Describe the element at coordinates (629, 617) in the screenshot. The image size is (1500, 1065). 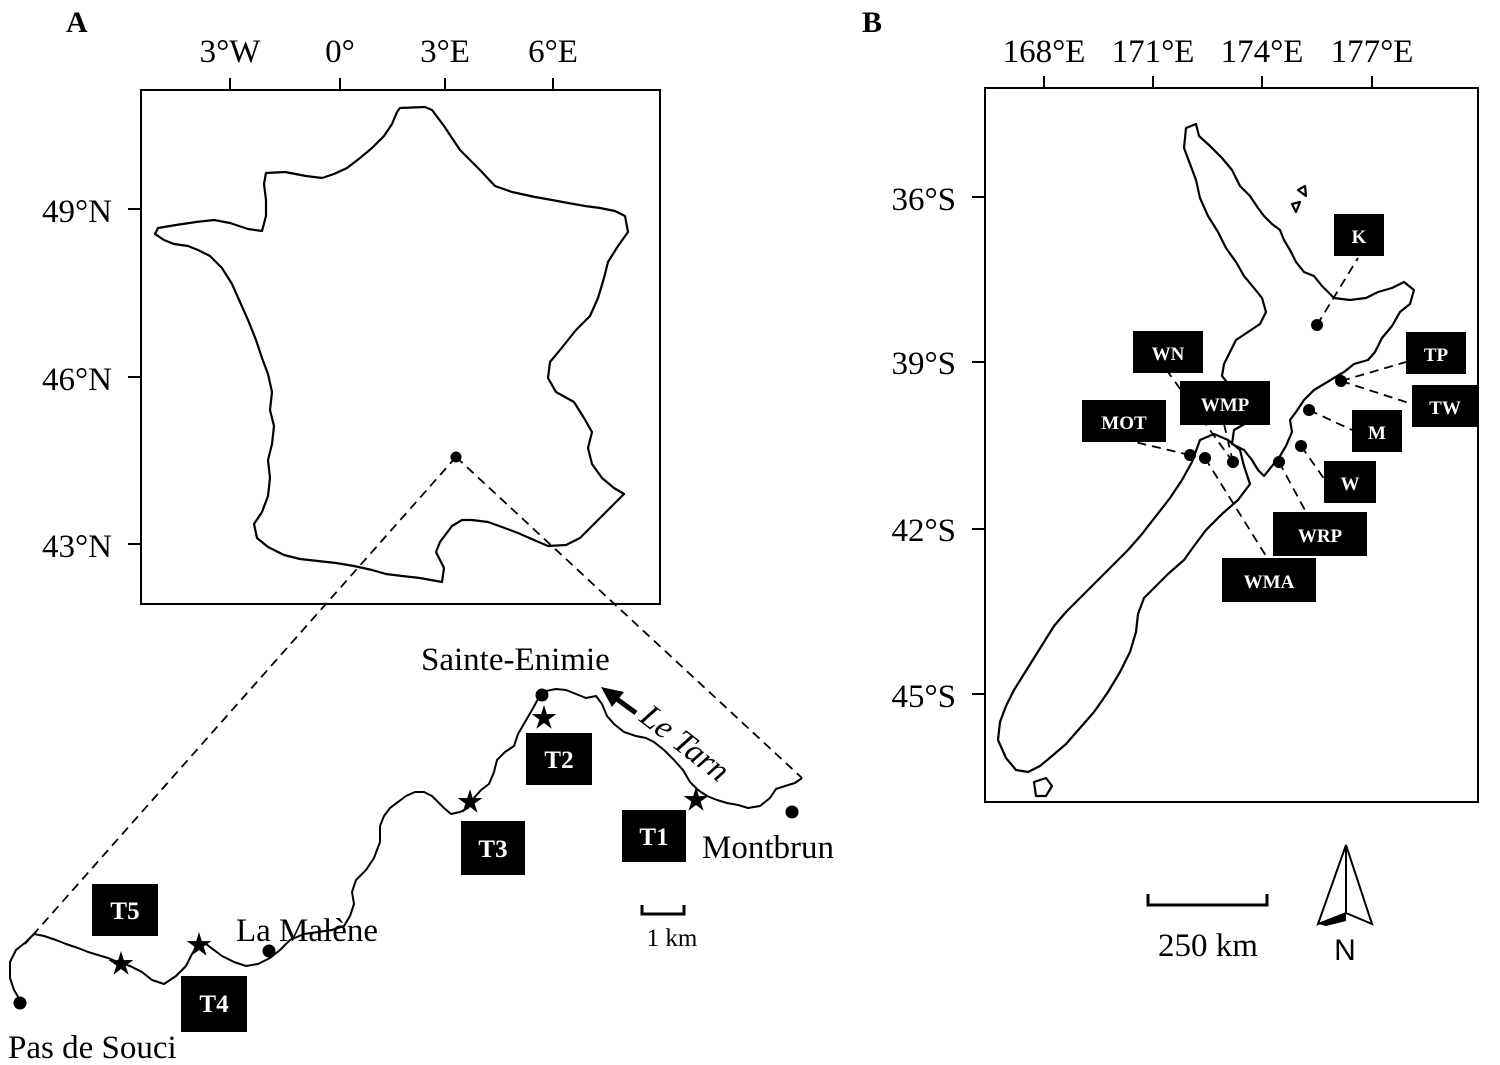
I see `zoom-line-right` at that location.